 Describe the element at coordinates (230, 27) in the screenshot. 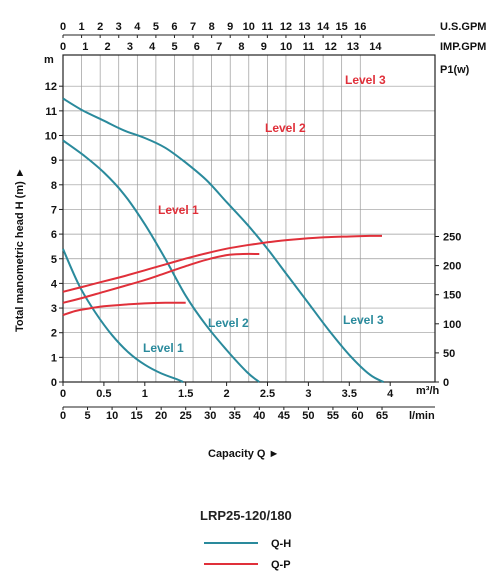

I see `x-tick-label-usgpm: 9` at that location.